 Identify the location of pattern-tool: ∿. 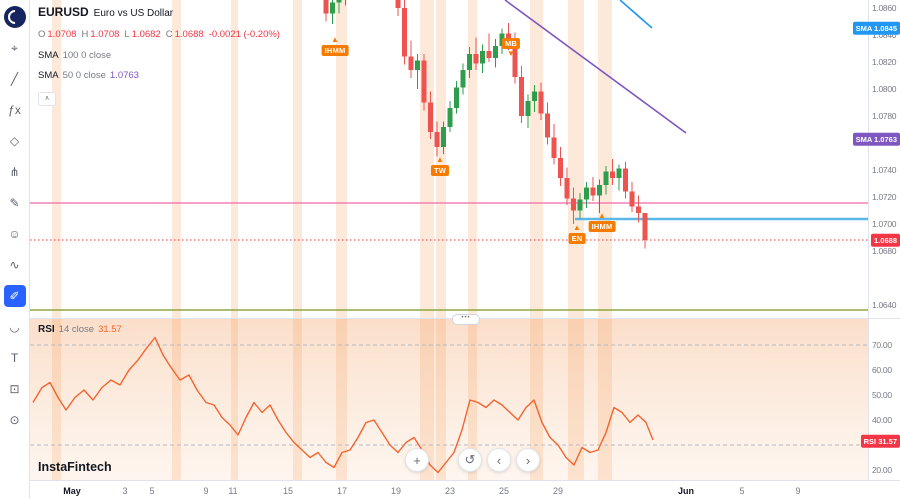
(14, 265).